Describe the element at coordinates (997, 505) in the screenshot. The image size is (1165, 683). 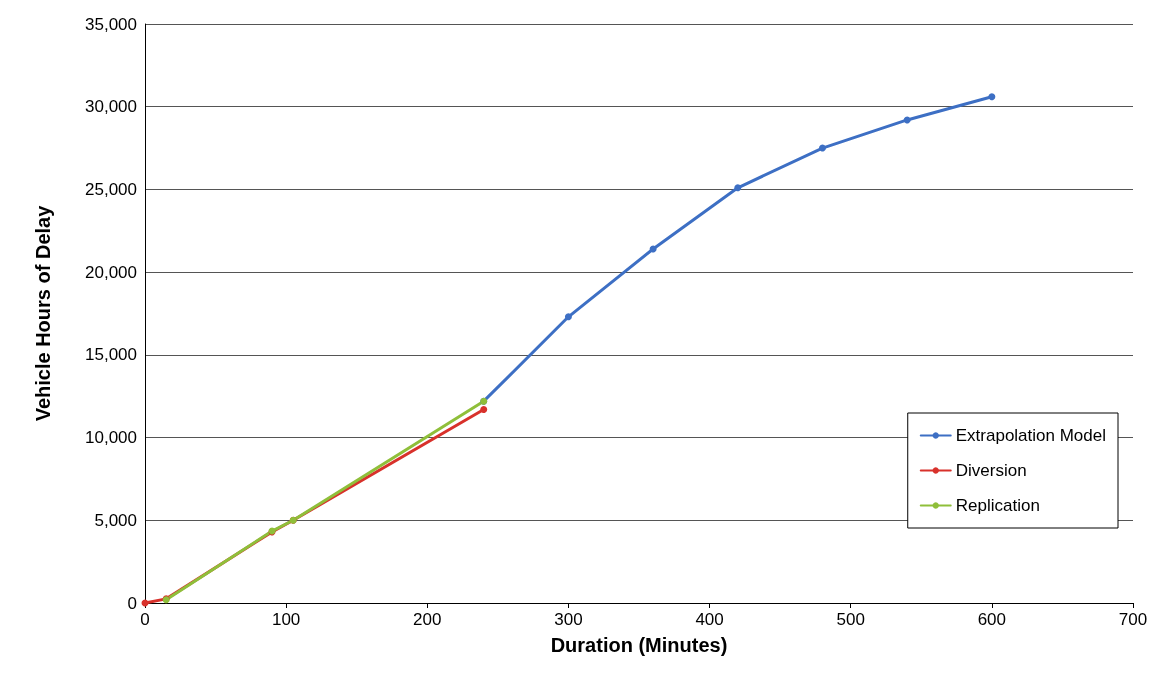
I see `legend-label: Replication` at that location.